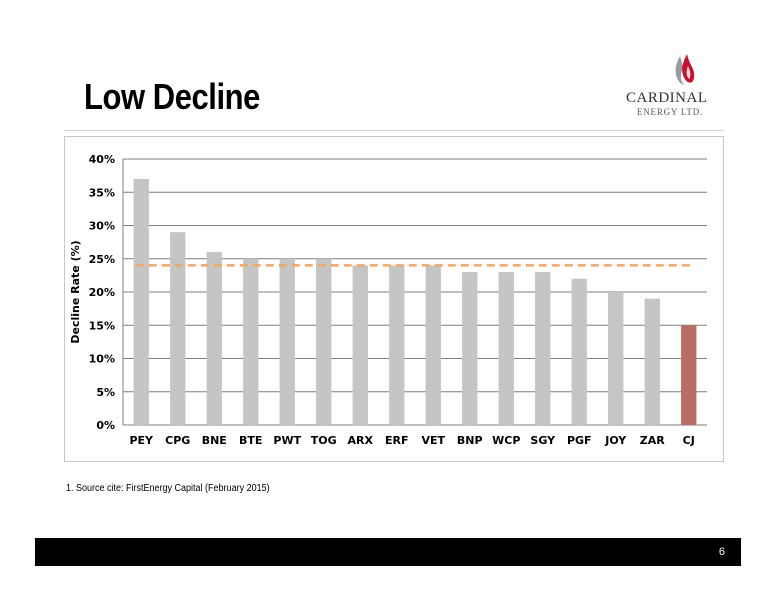 The height and width of the screenshot is (600, 776). Describe the element at coordinates (506, 440) in the screenshot. I see `x-tick-label: WCP` at that location.